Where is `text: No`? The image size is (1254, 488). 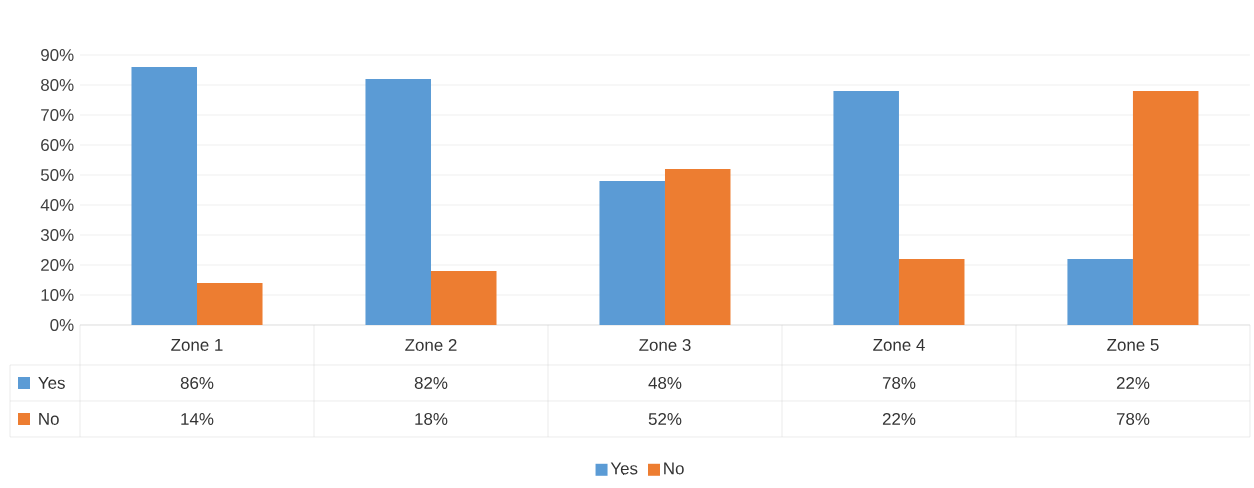
text: No is located at coordinates (49, 419).